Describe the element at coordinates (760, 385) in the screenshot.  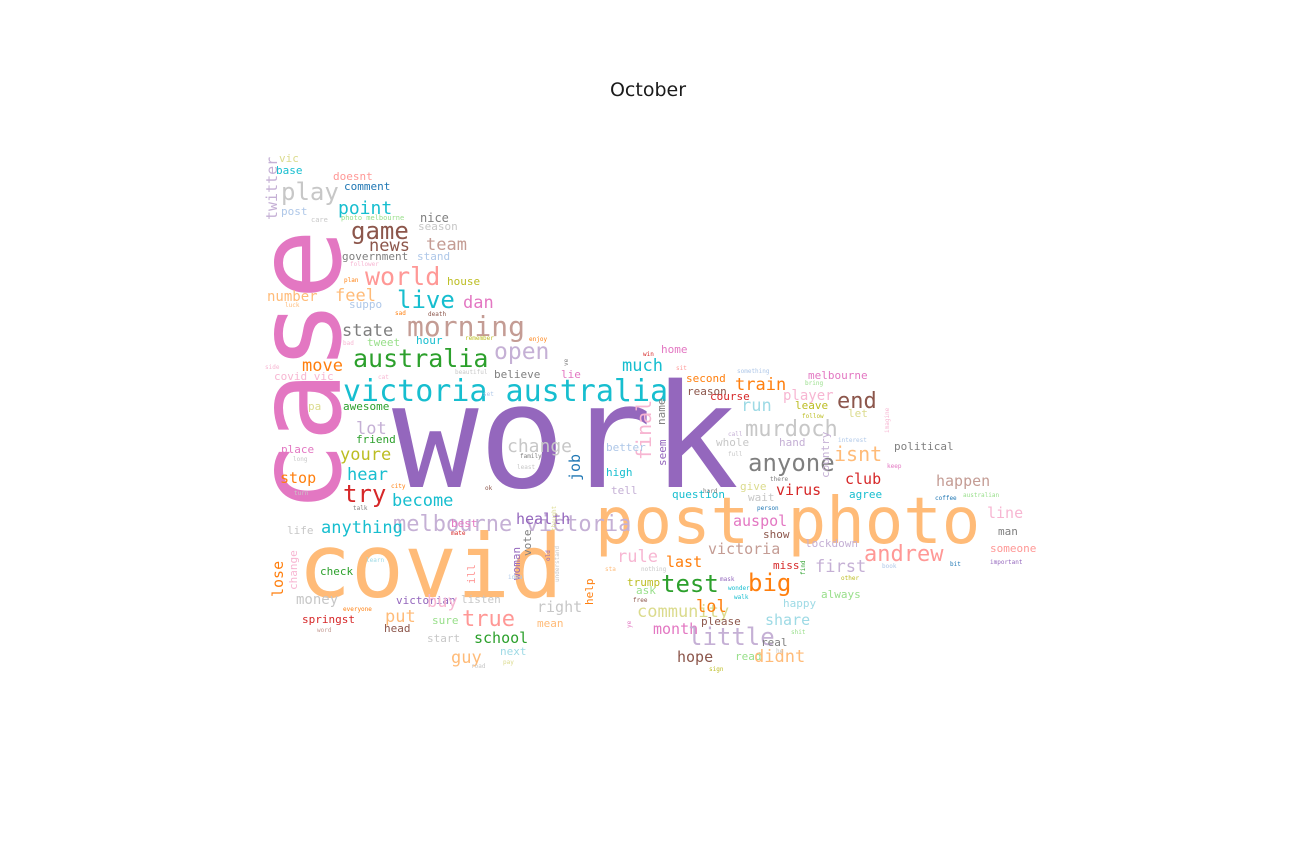
I see `word-train: train` at that location.